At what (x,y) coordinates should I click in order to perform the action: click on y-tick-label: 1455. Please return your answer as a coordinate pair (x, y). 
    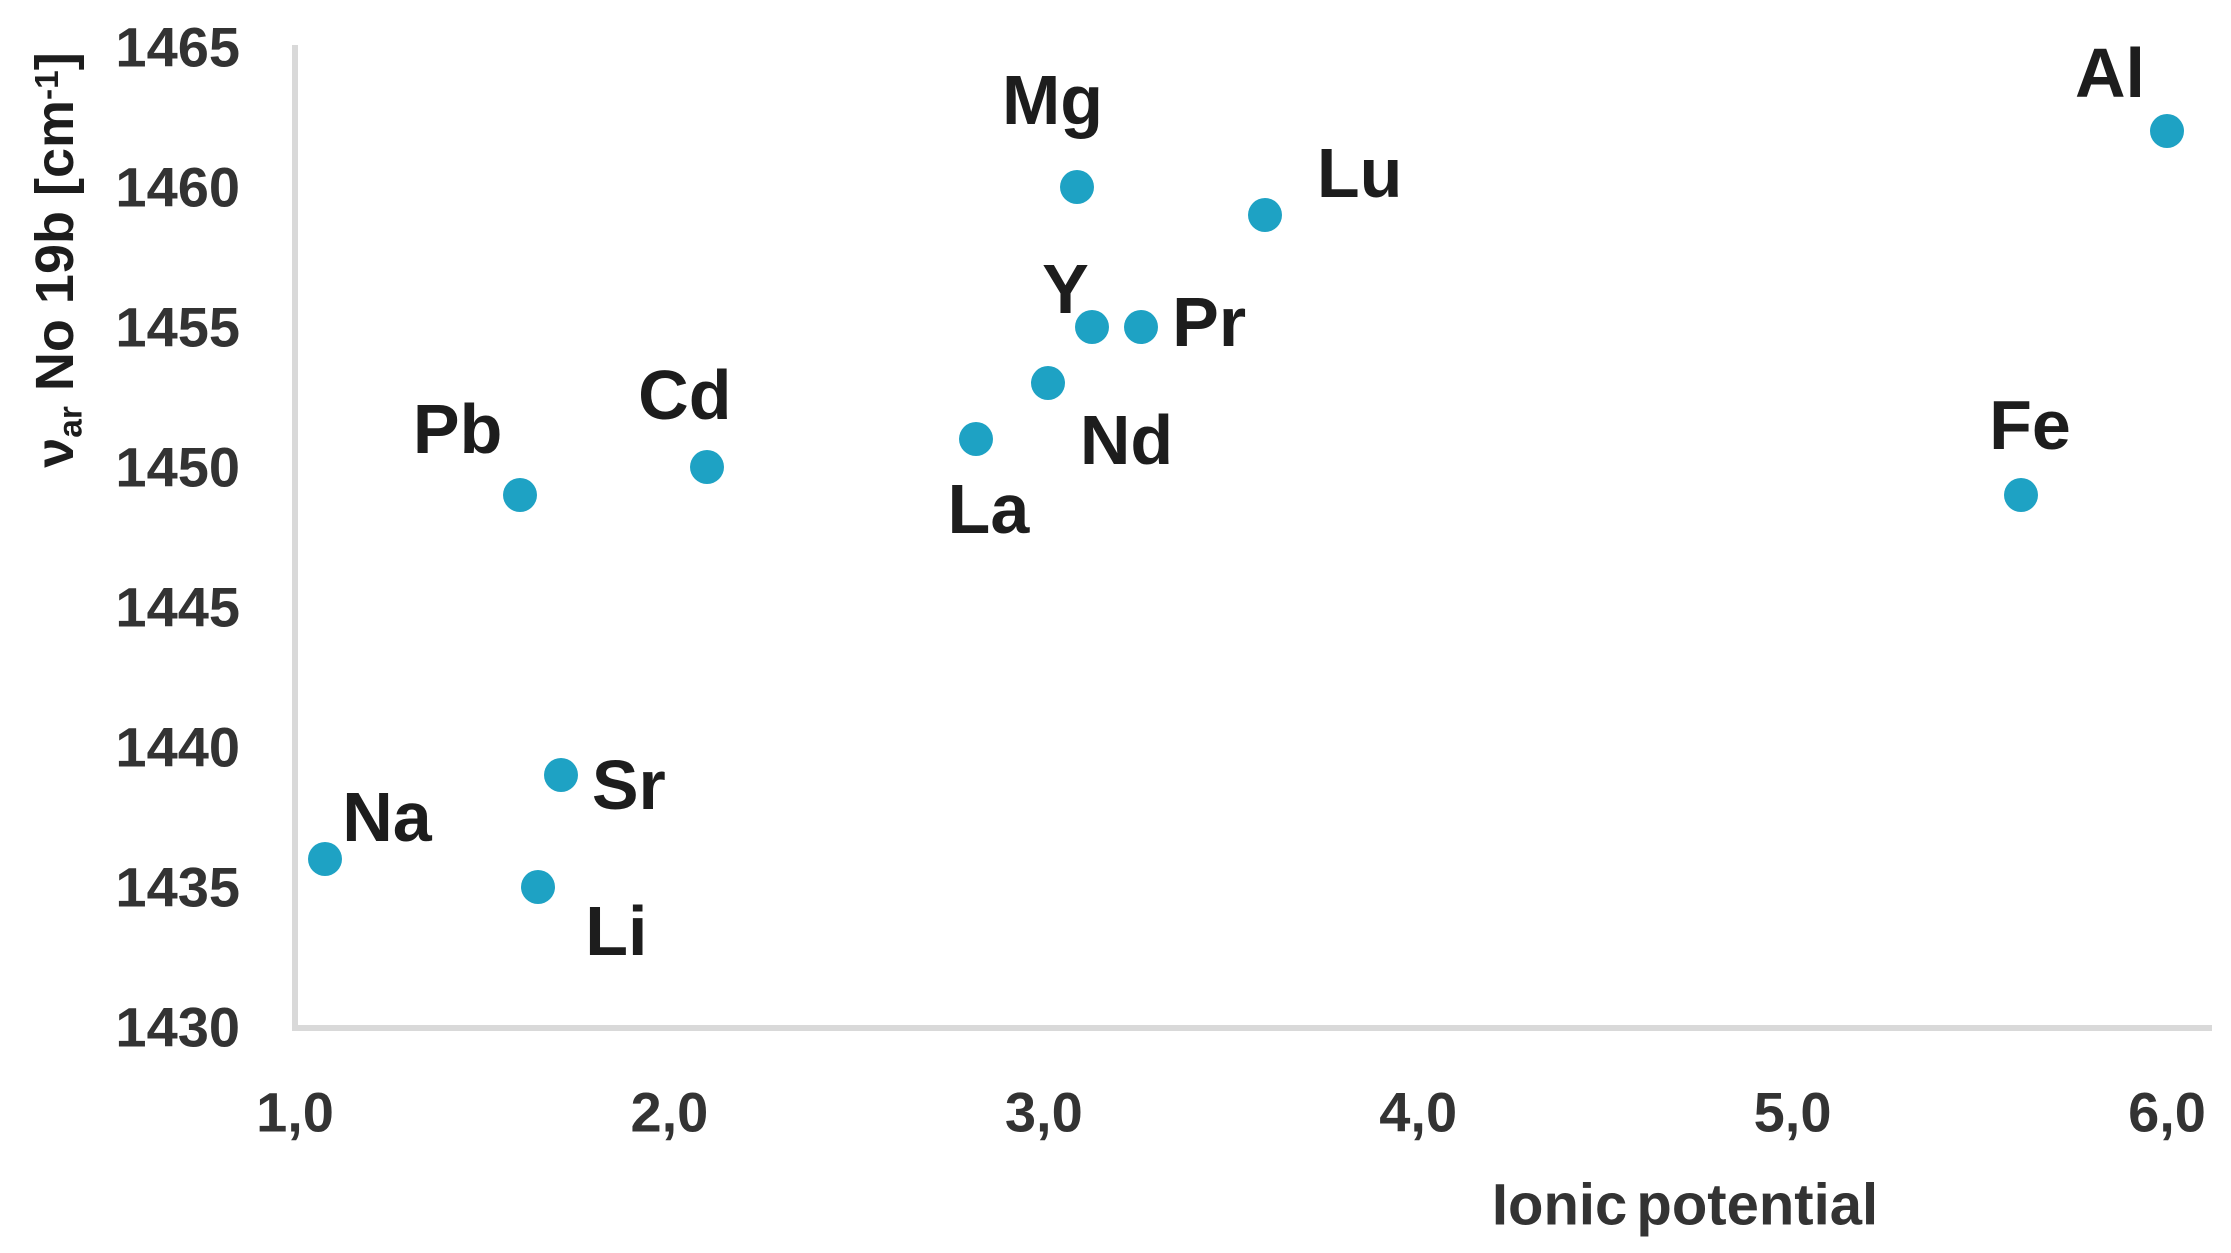
    Looking at the image, I should click on (177, 327).